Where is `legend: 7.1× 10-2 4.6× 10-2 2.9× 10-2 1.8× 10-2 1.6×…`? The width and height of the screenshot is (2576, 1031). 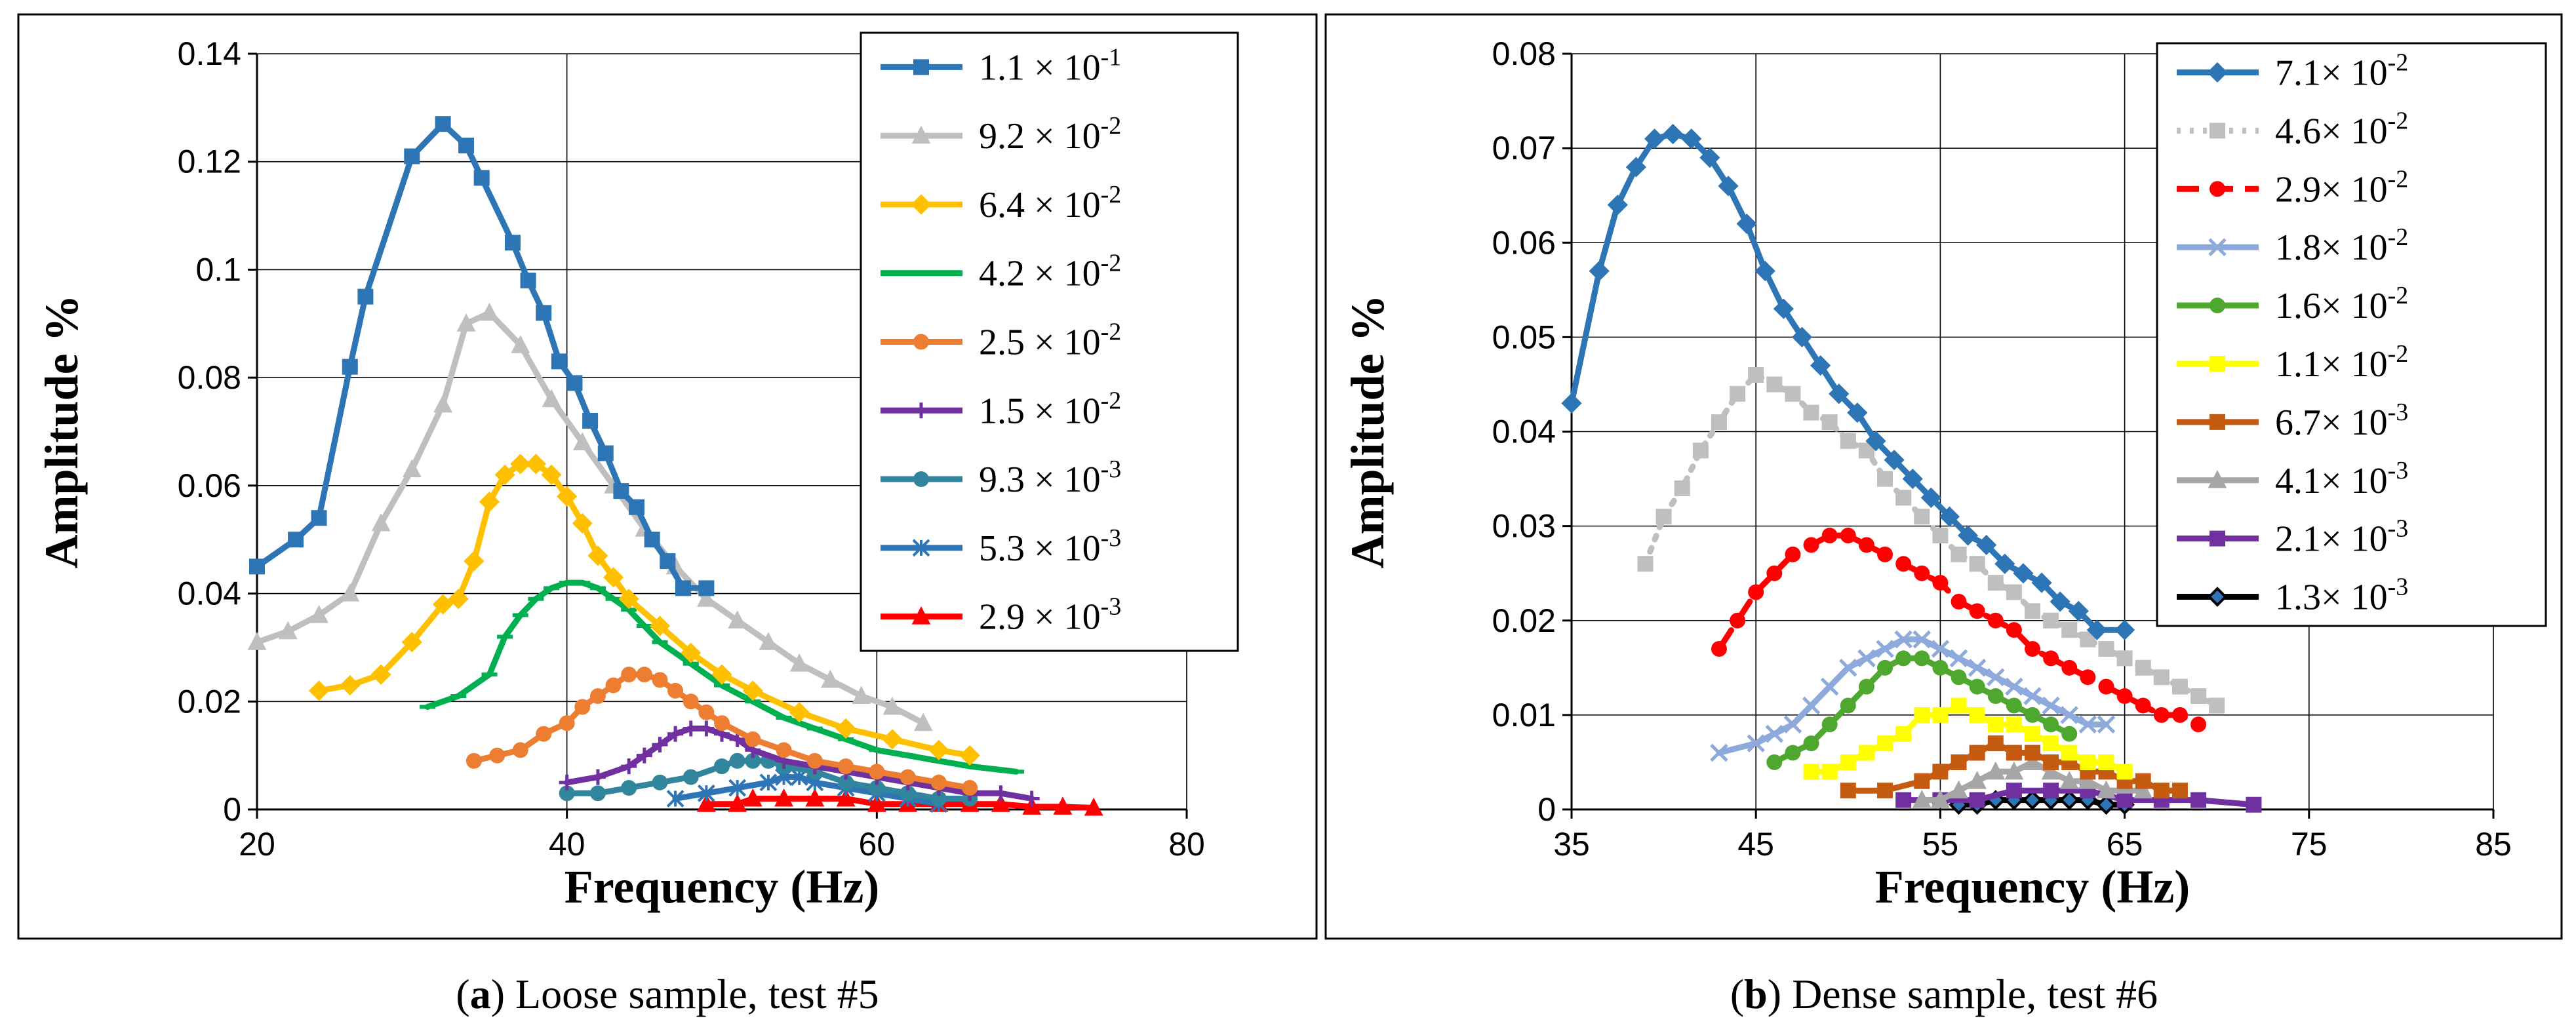 legend: 7.1× 10-2 4.6× 10-2 2.9× 10-2 1.8× 10-2 1.6×… is located at coordinates (2351, 334).